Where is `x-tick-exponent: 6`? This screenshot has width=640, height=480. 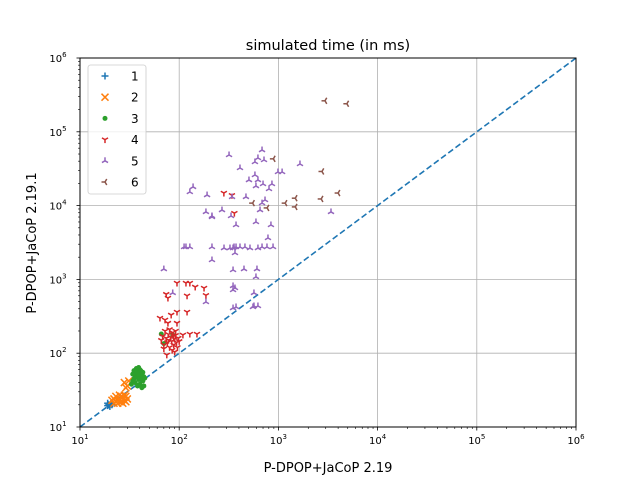
x-tick-exponent: 6 is located at coordinates (582, 437).